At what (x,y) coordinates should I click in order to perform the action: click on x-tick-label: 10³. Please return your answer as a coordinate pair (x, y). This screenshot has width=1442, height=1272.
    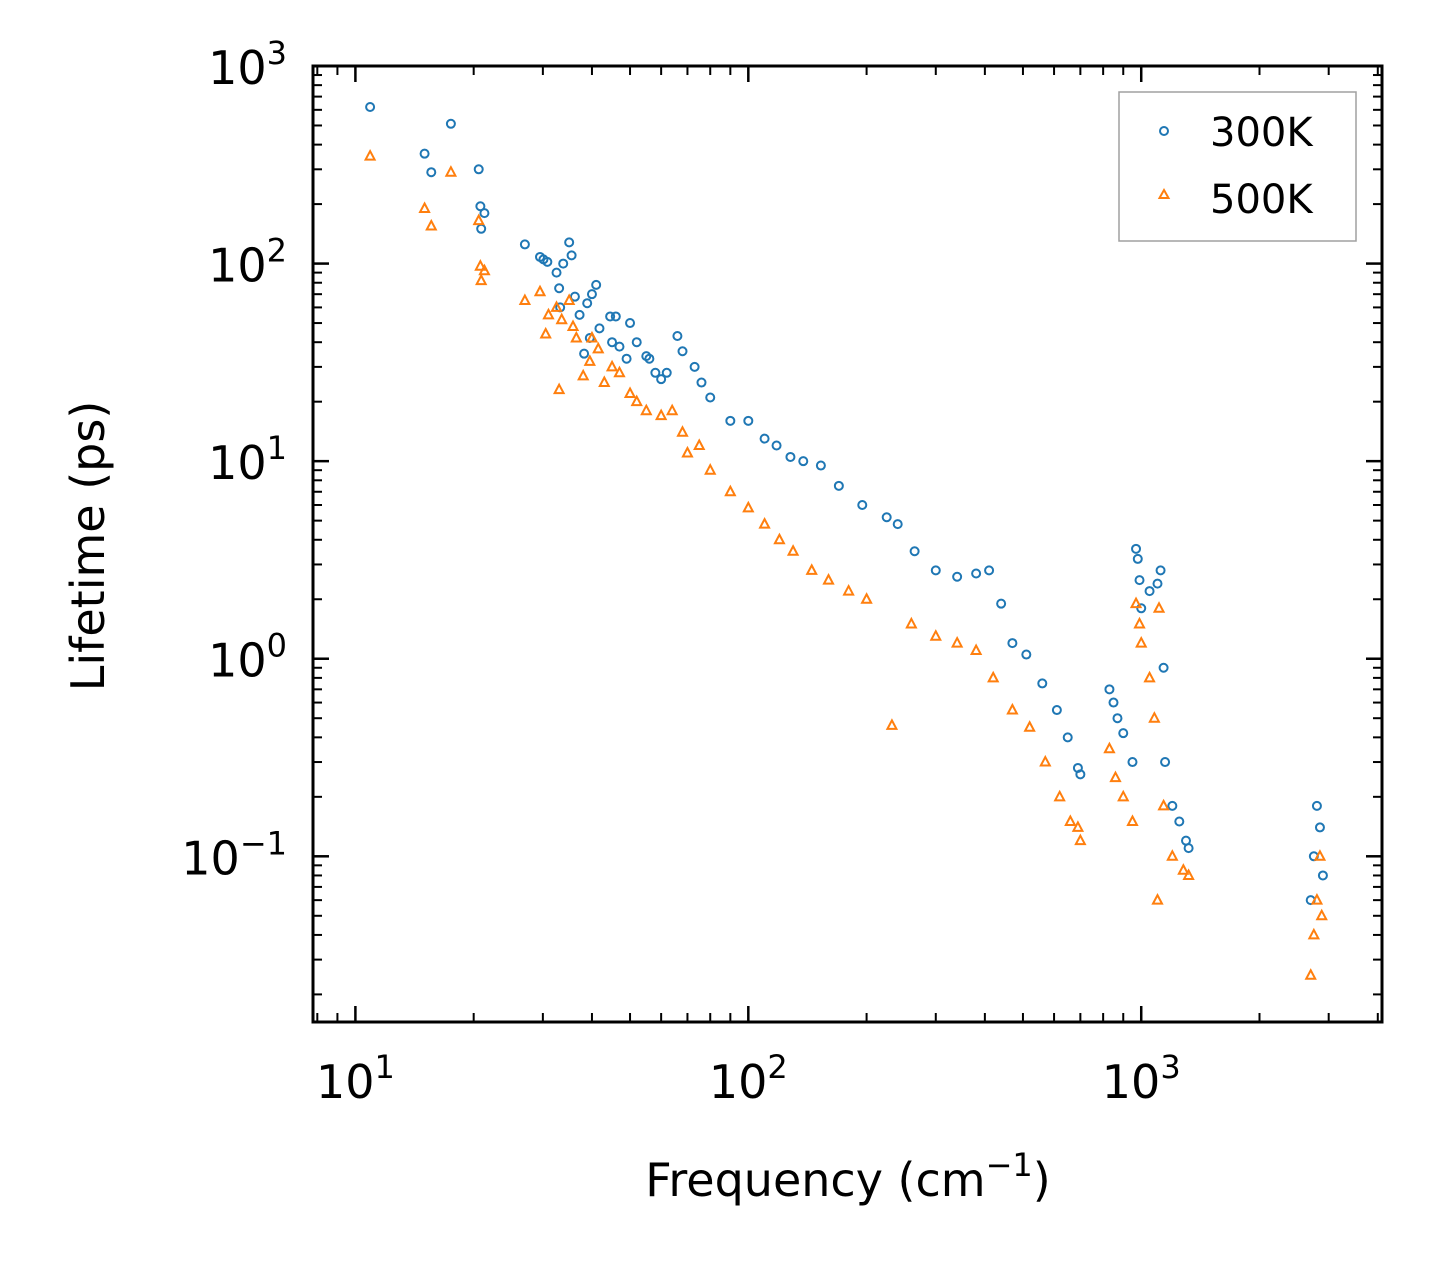
    Looking at the image, I should click on (1141, 1078).